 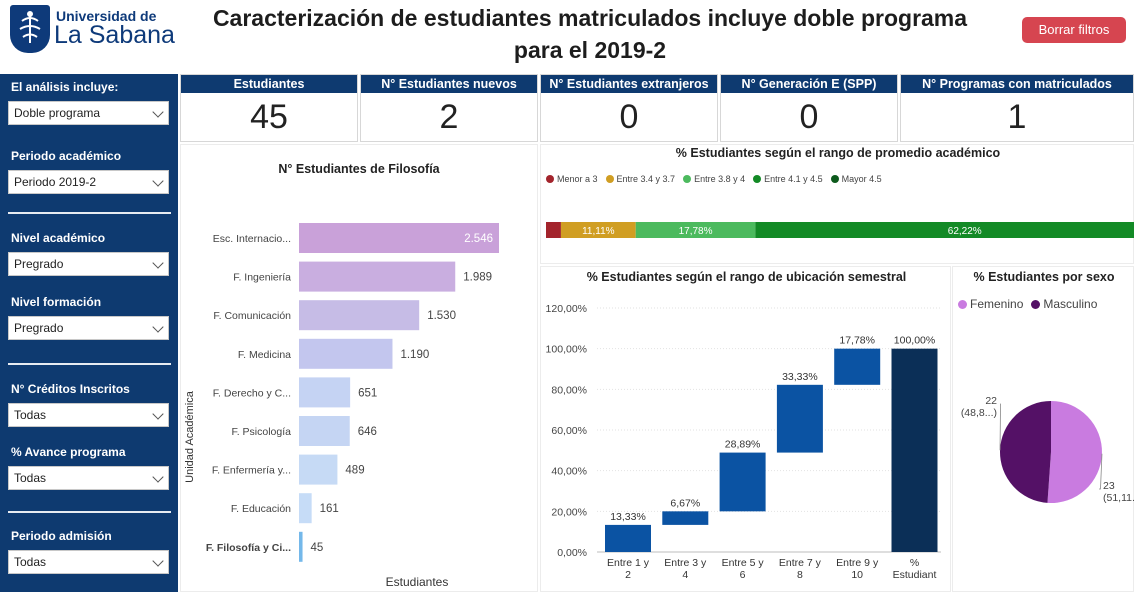 What do you see at coordinates (70, 389) in the screenshot?
I see `filter-label-credits: N° Créditos Inscritos` at bounding box center [70, 389].